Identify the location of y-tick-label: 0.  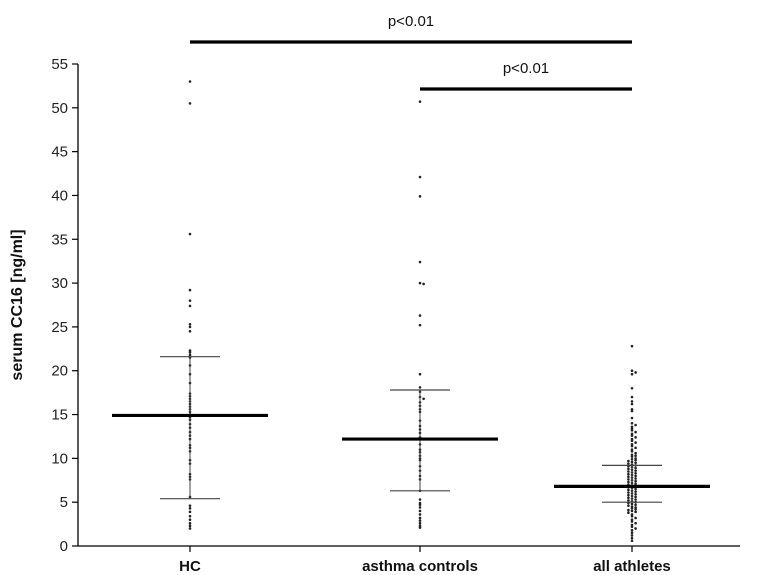
(64, 546).